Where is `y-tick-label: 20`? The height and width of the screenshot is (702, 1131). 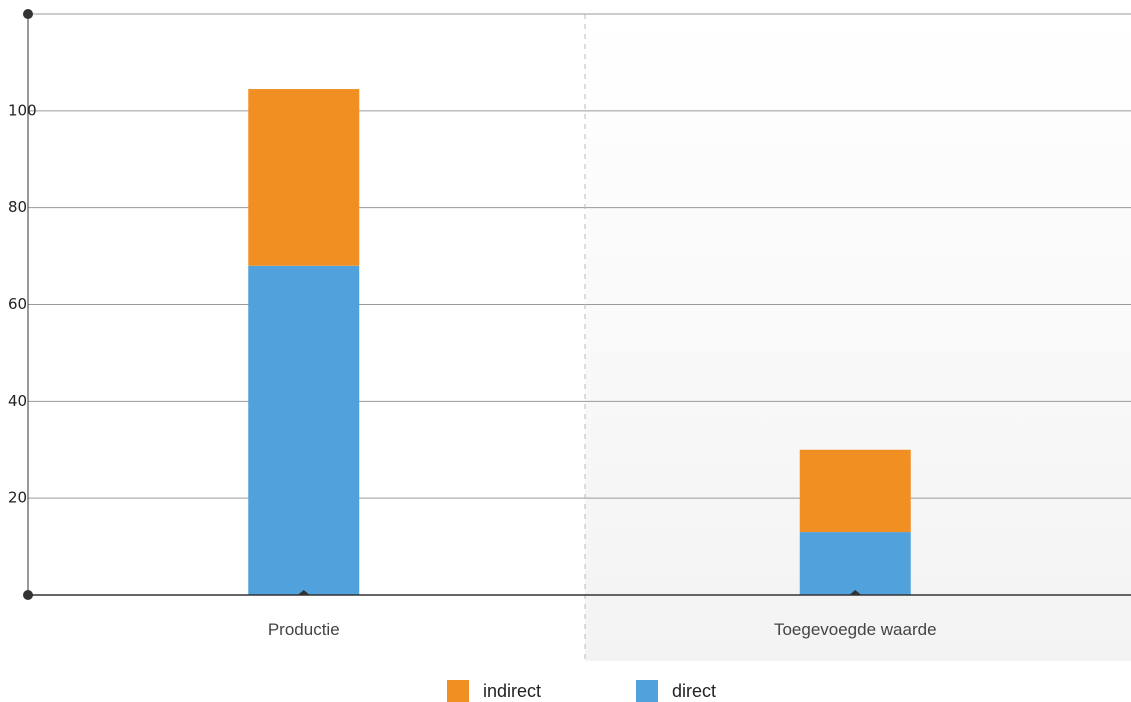 y-tick-label: 20 is located at coordinates (17, 498).